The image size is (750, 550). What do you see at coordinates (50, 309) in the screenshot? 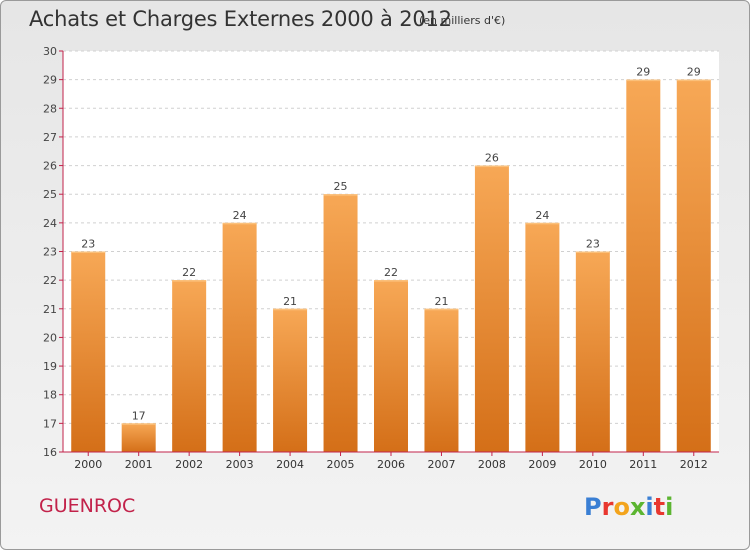
I see `y-tick-label: 21` at bounding box center [50, 309].